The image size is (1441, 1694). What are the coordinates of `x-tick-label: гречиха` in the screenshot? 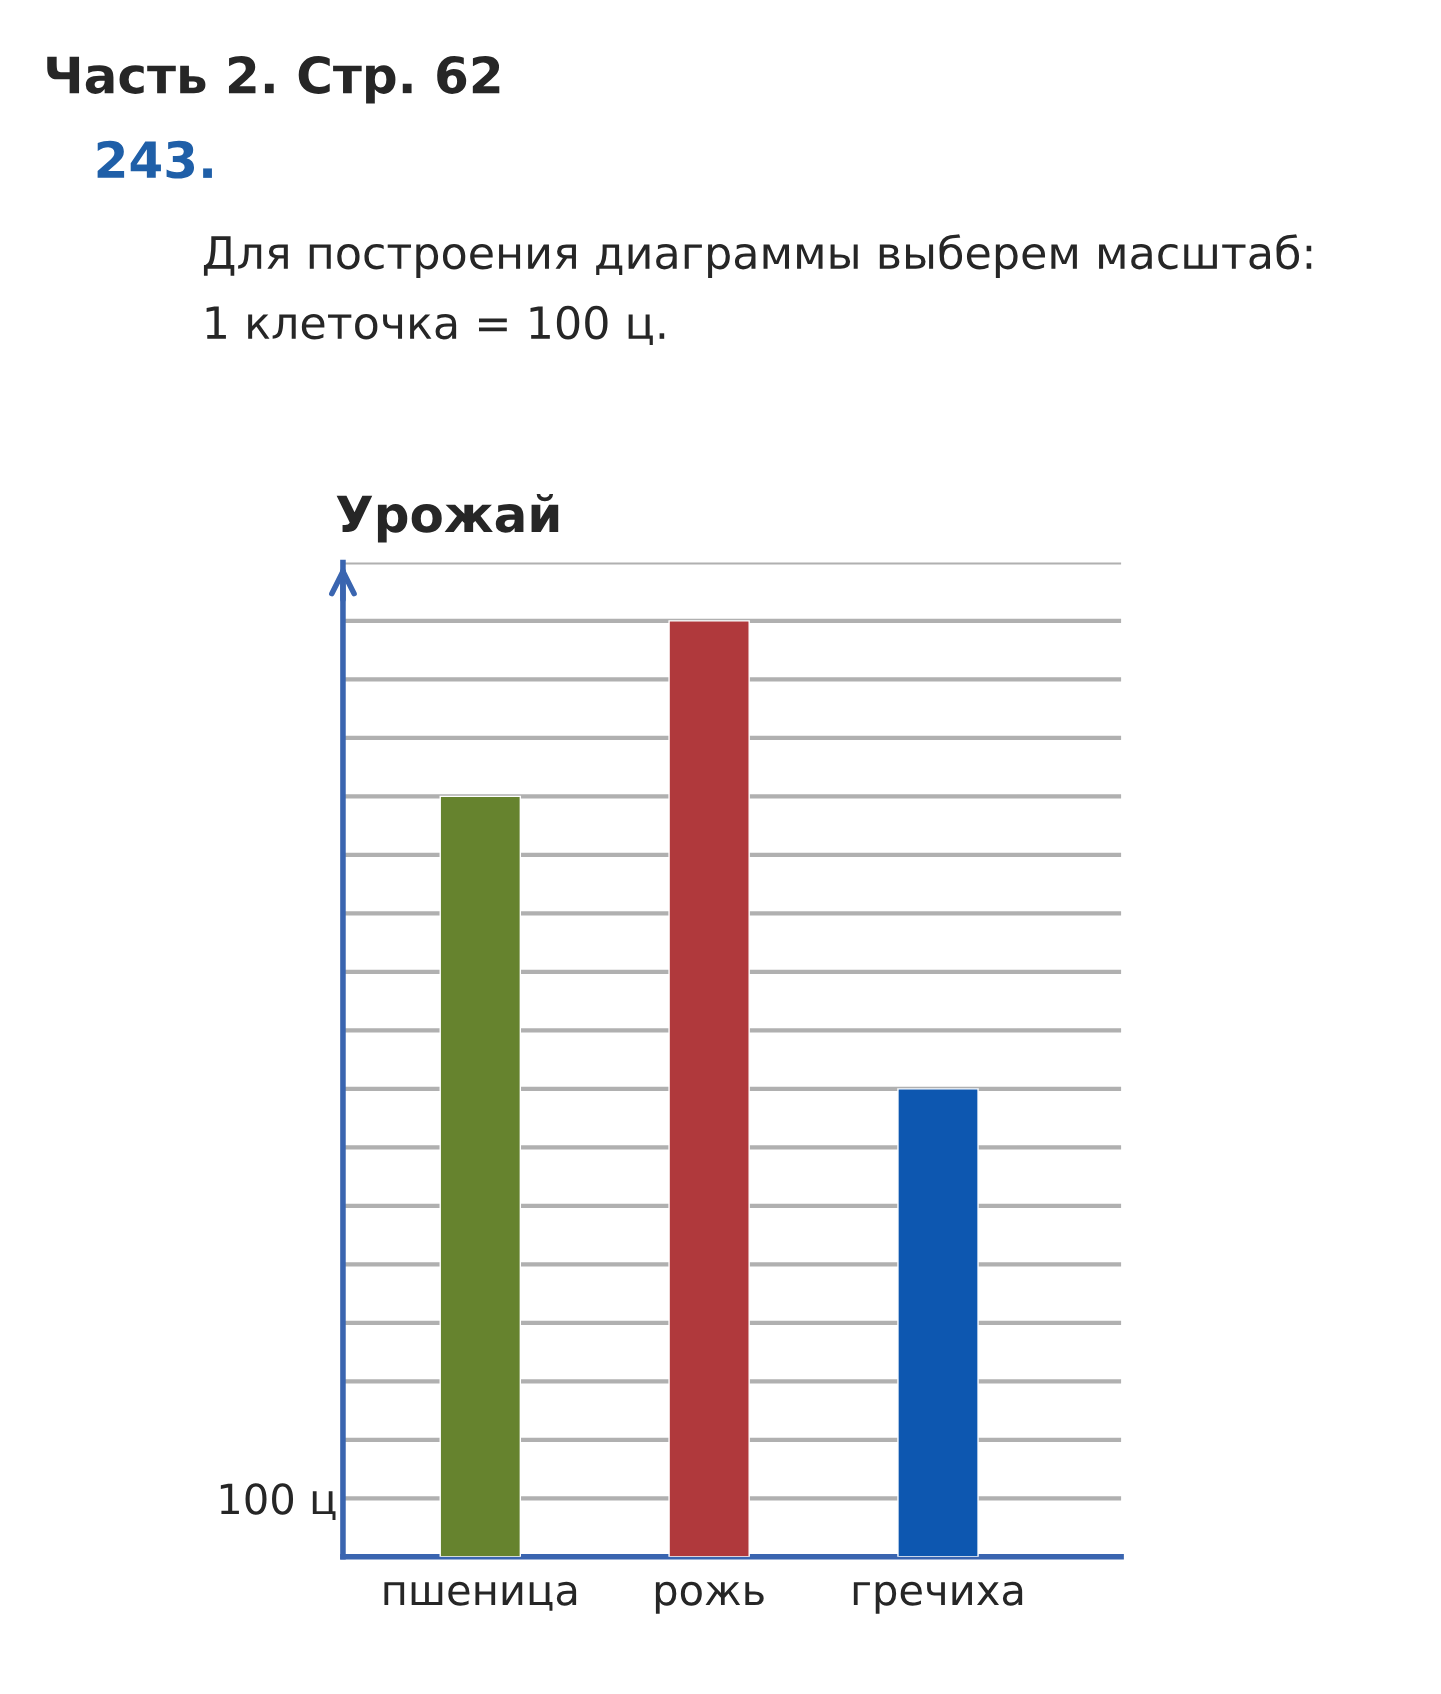 It's located at (938, 1597).